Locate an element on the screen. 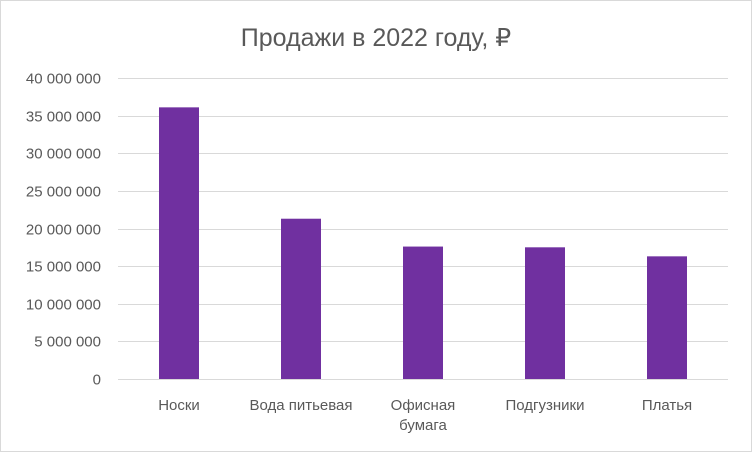  x-category-label-line: Вода питьевая is located at coordinates (300, 405).